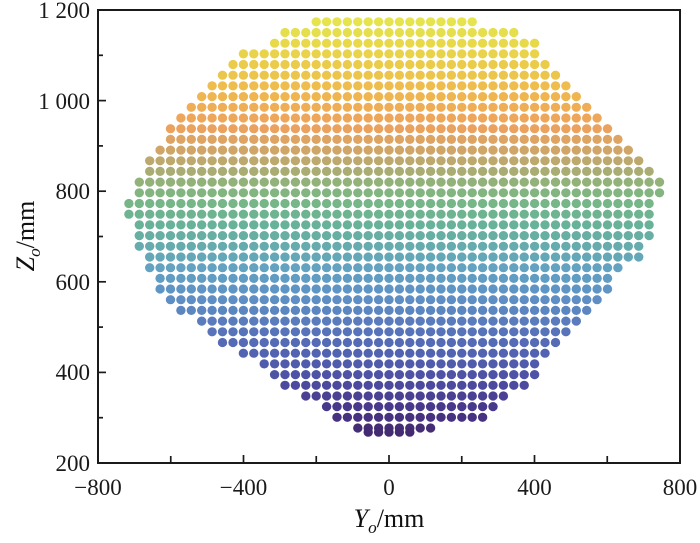 Image resolution: width=700 pixels, height=543 pixels. What do you see at coordinates (400, 518) in the screenshot?
I see `x-axis-unit: /mm` at bounding box center [400, 518].